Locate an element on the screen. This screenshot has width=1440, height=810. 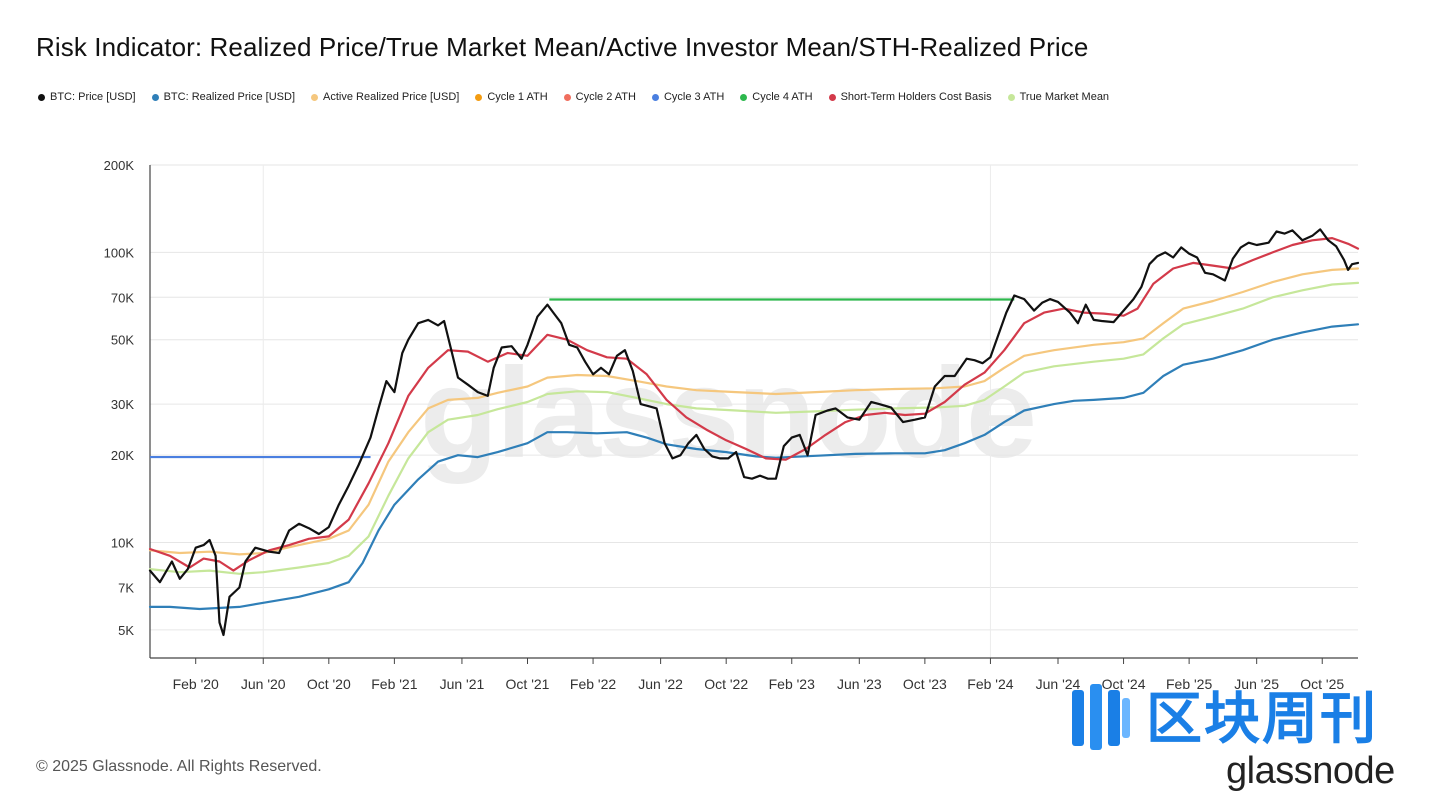
x-tick-label: Jun '22 is located at coordinates (660, 684).